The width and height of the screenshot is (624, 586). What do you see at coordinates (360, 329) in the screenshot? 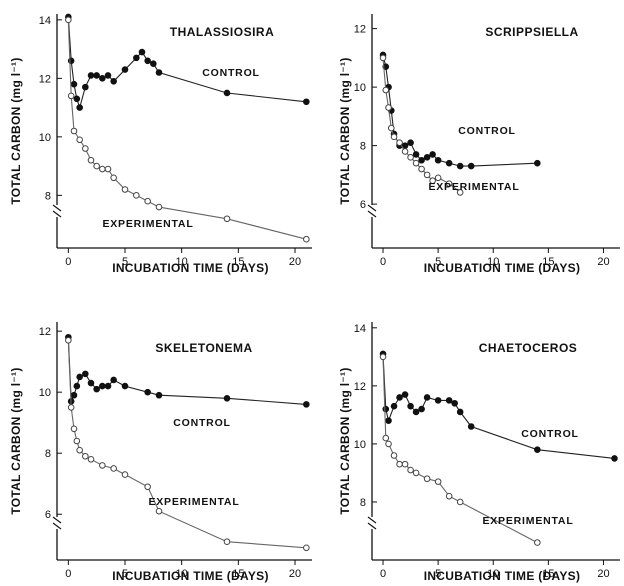
I see `y-tick-label: 14` at bounding box center [360, 329].